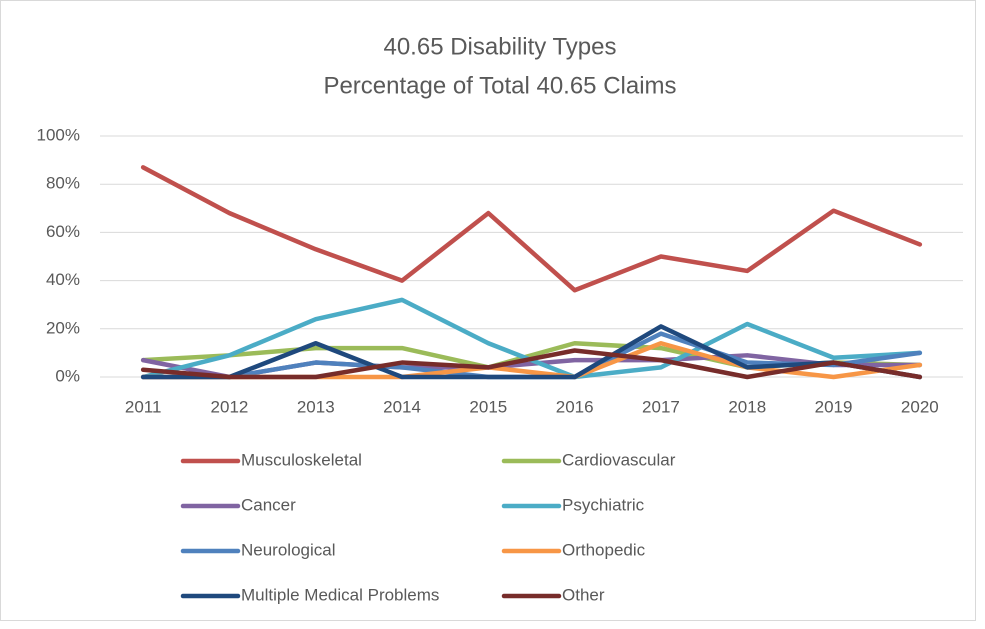  Describe the element at coordinates (58, 134) in the screenshot. I see `y-tick-label: 100%` at that location.